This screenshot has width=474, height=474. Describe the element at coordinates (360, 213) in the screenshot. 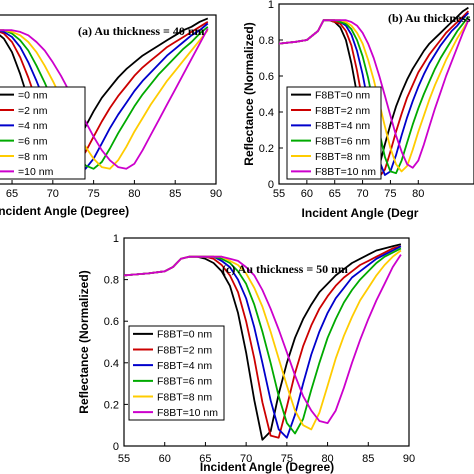

I see `x-axis-label: Incident Angle (Degr` at that location.